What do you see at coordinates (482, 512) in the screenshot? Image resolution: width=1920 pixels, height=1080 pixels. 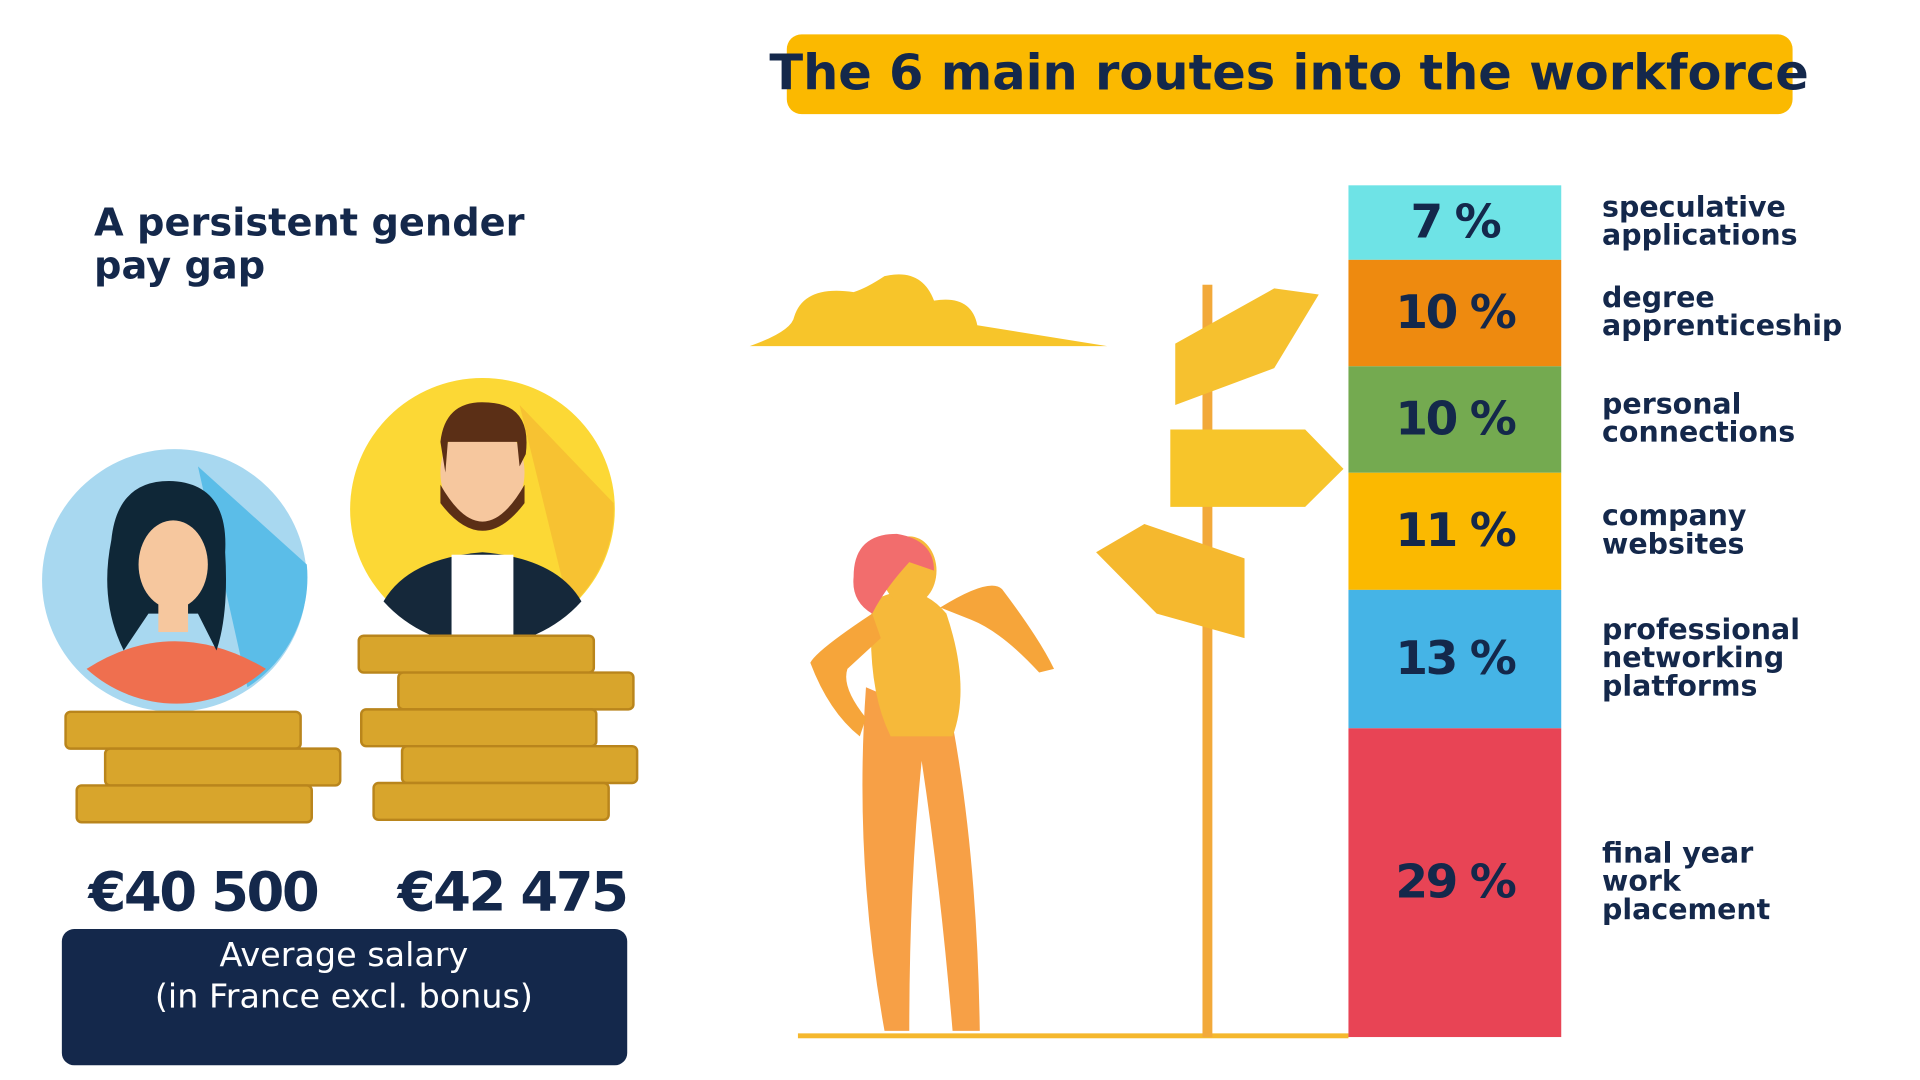 I see `man-avatar` at bounding box center [482, 512].